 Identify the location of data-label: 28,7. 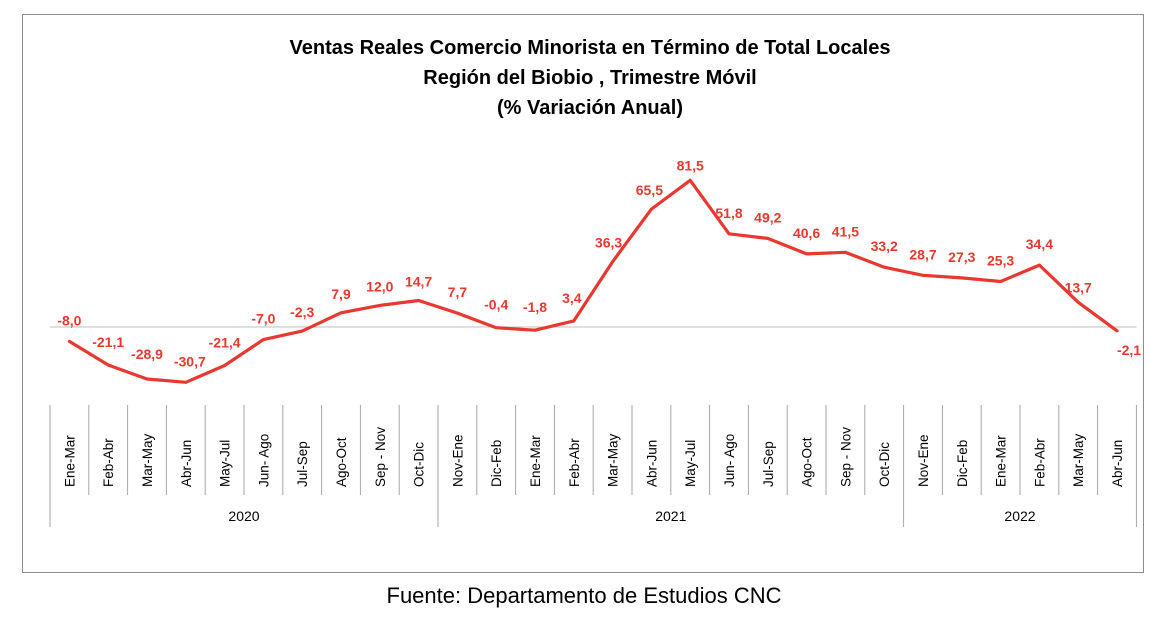
(922, 254).